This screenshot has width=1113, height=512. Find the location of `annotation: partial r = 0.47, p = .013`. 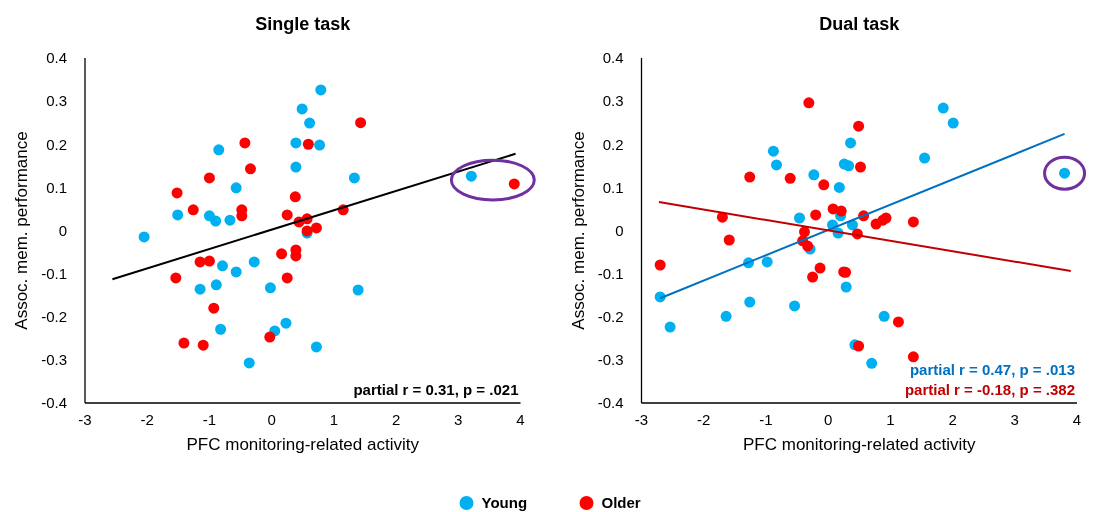

annotation: partial r = 0.47, p = .013 is located at coordinates (992, 369).